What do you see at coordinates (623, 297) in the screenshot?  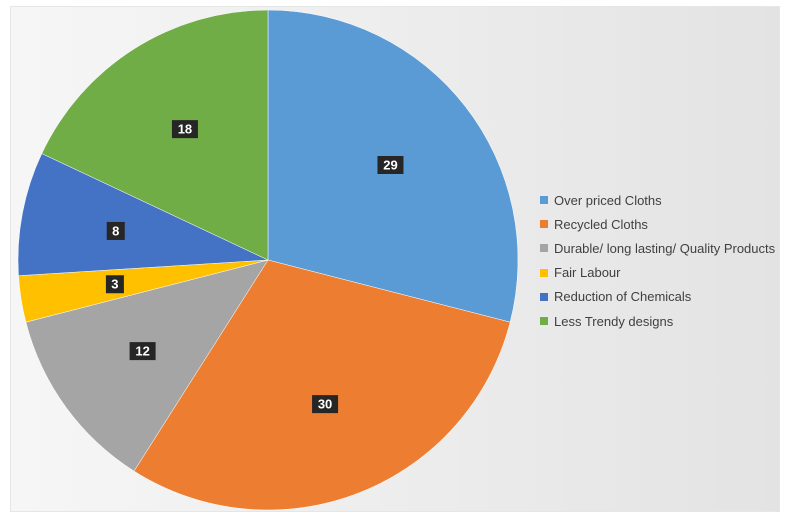 I see `legend-label: Reduction of Chemicals` at bounding box center [623, 297].